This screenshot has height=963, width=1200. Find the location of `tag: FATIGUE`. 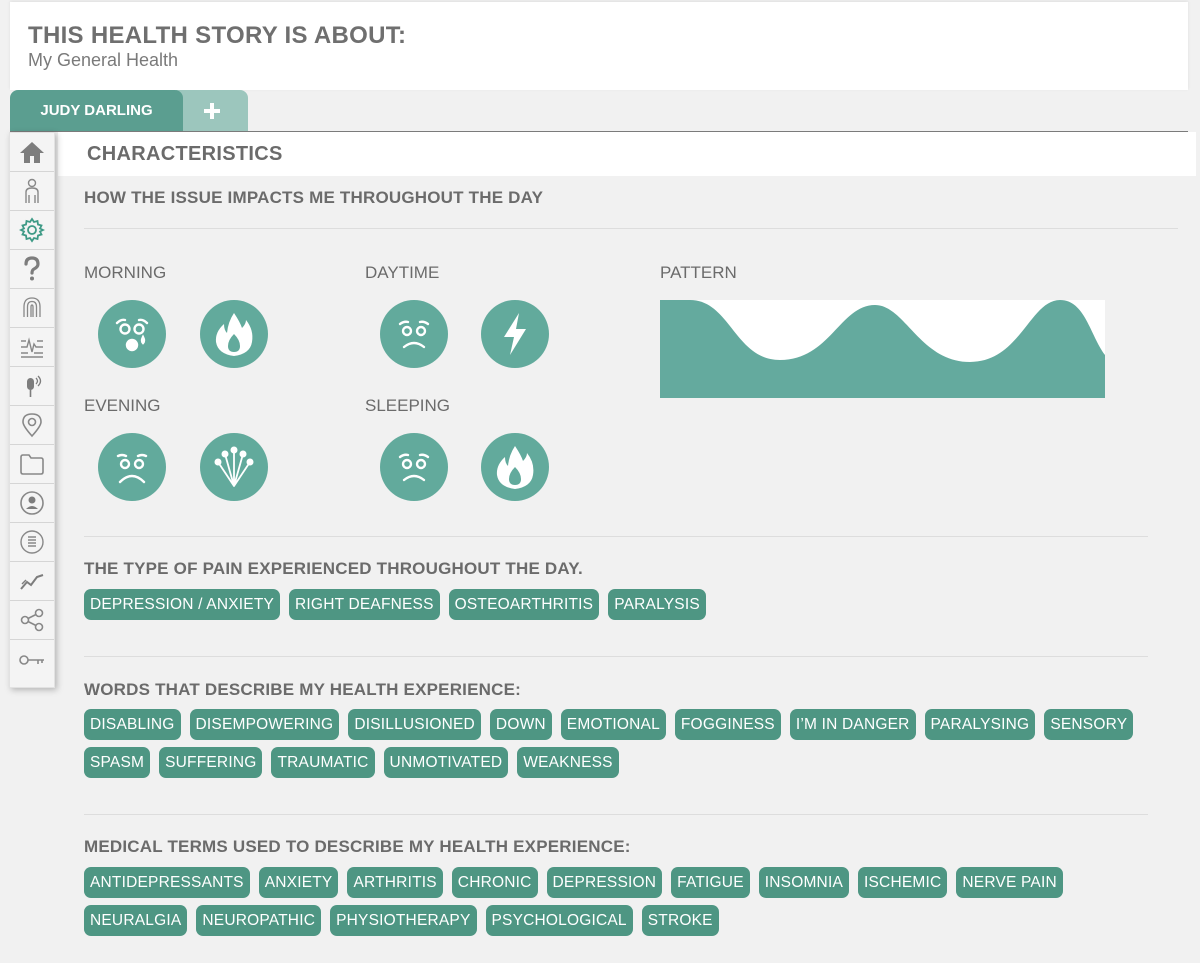

tag: FATIGUE is located at coordinates (710, 882).